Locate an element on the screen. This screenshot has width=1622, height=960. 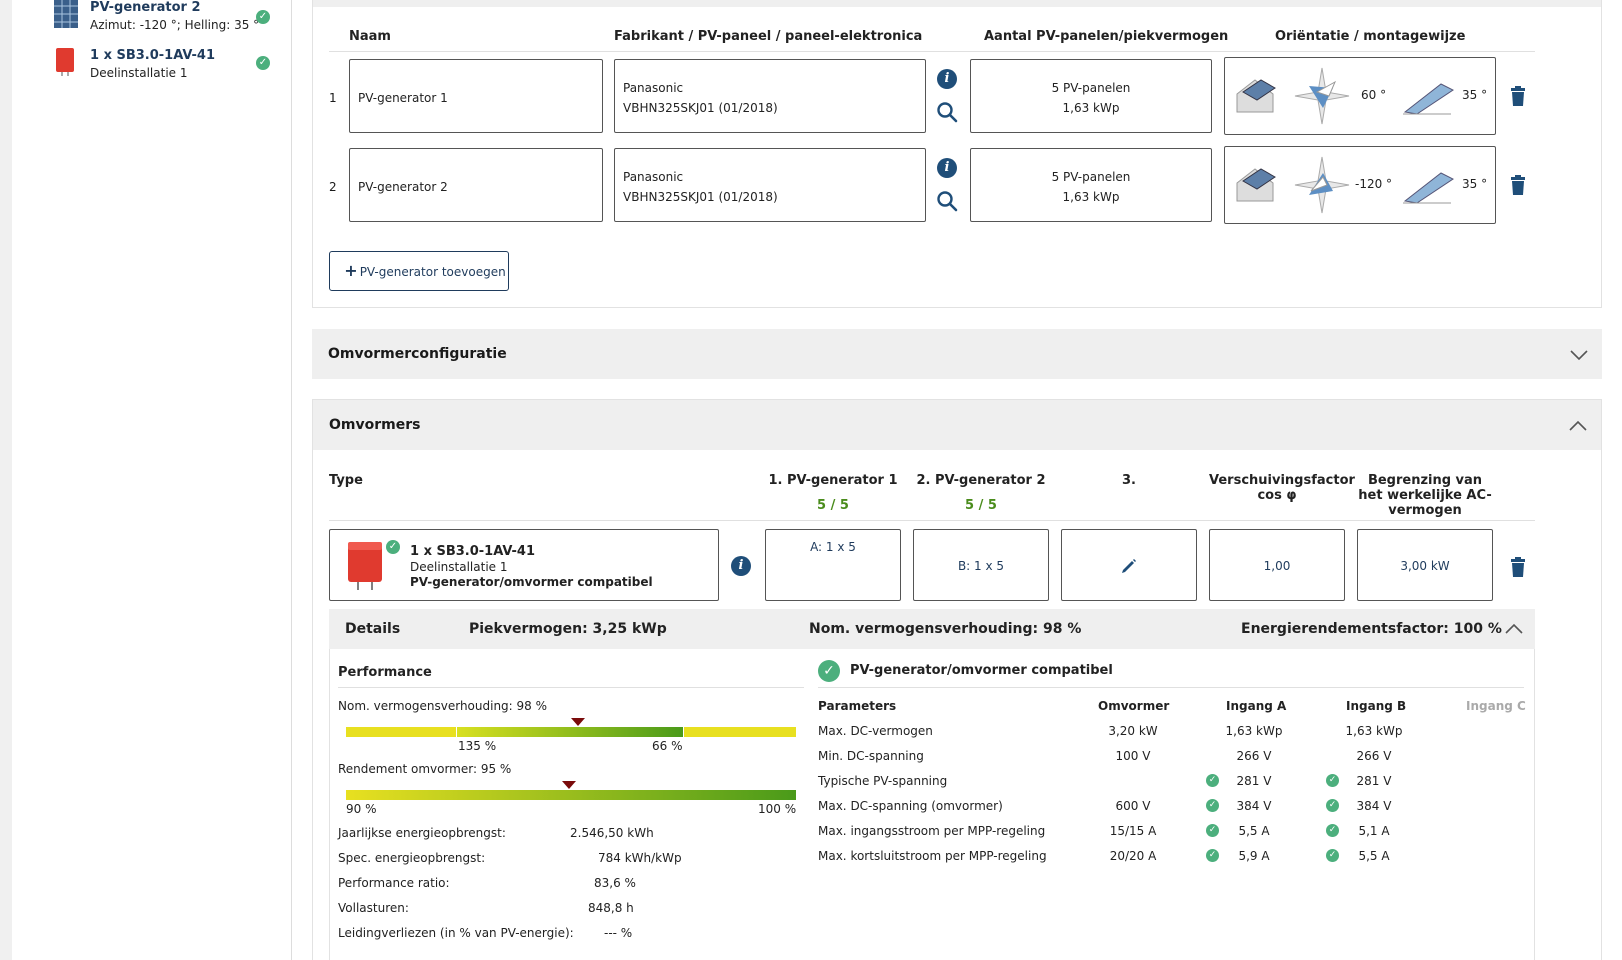
compat-a-value: 266 V is located at coordinates (1254, 756).